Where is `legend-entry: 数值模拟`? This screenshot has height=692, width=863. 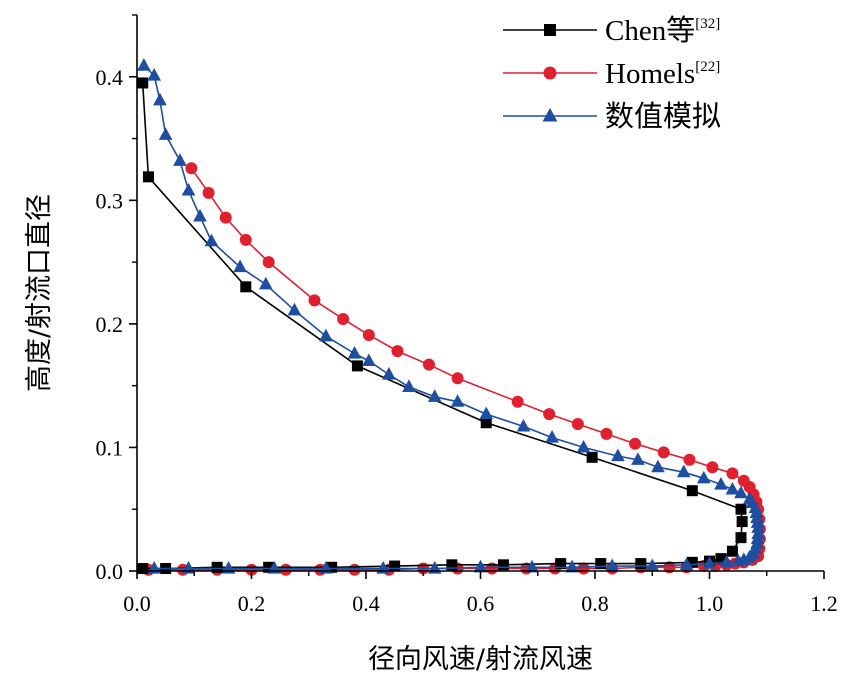
legend-entry: 数值模拟 is located at coordinates (612, 116).